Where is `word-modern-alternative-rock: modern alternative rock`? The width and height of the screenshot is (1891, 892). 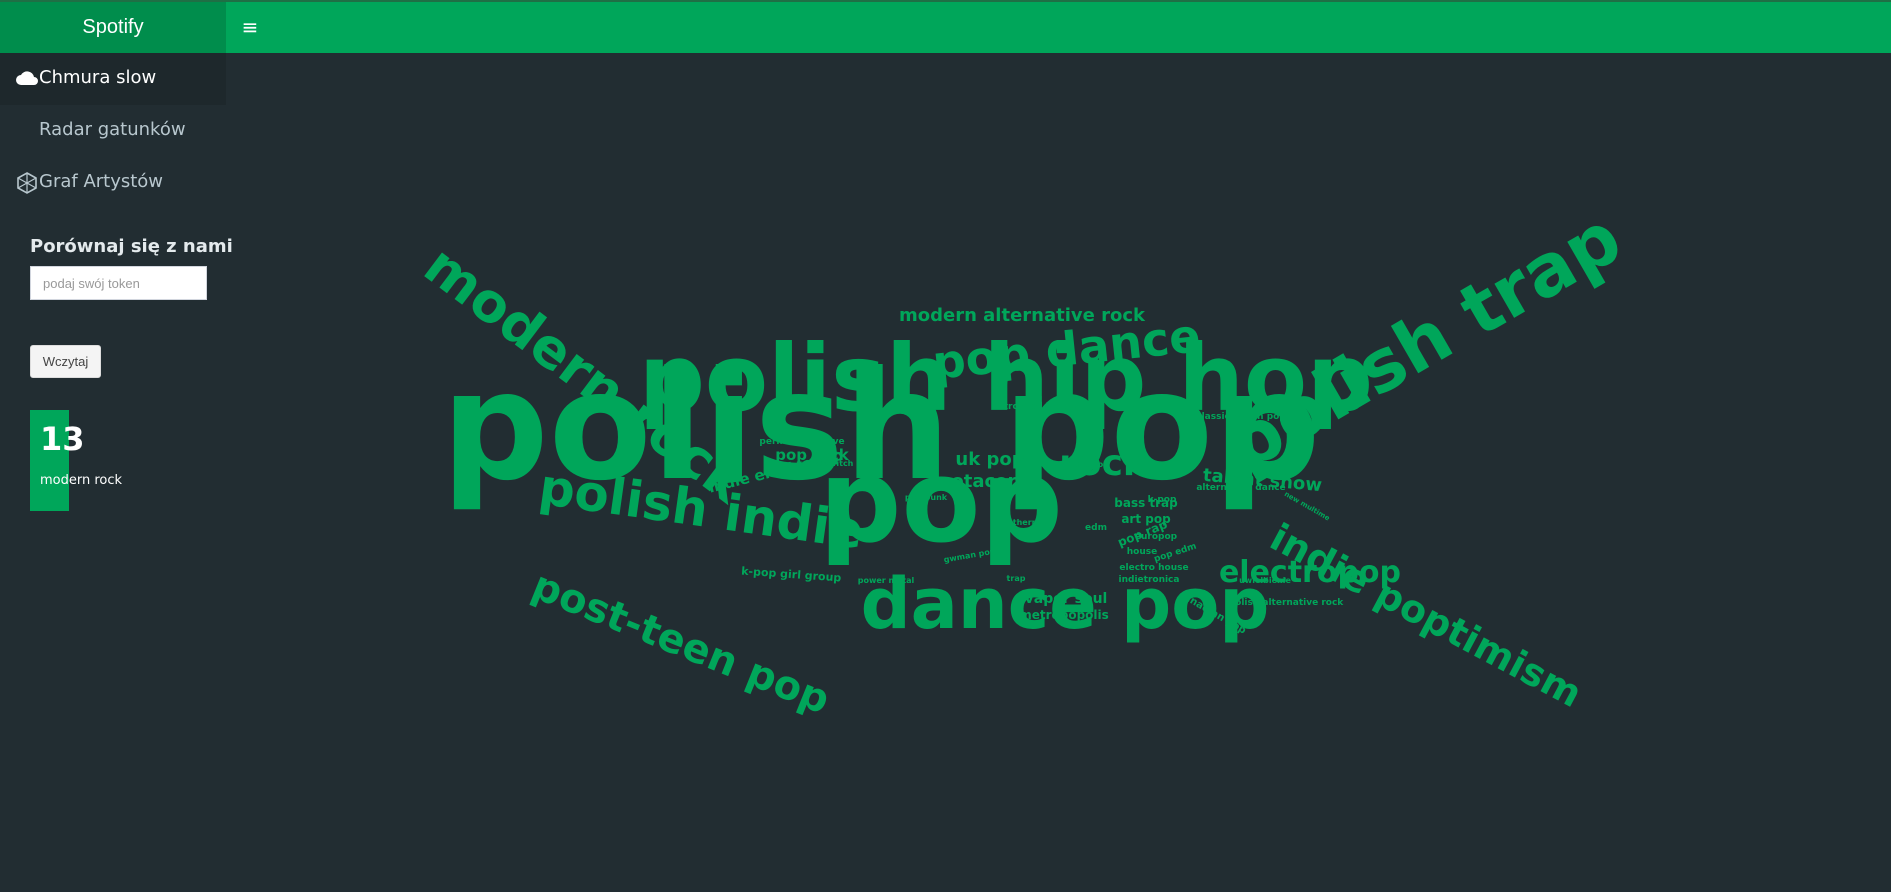
word-modern-alternative-rock: modern alternative rock is located at coordinates (1022, 315).